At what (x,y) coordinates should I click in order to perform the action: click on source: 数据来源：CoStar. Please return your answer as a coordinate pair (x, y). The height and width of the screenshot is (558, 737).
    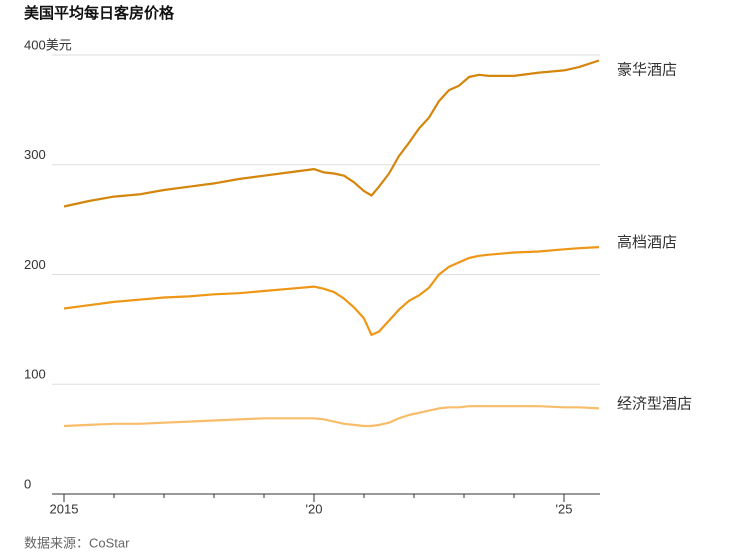
    Looking at the image, I should click on (77, 542).